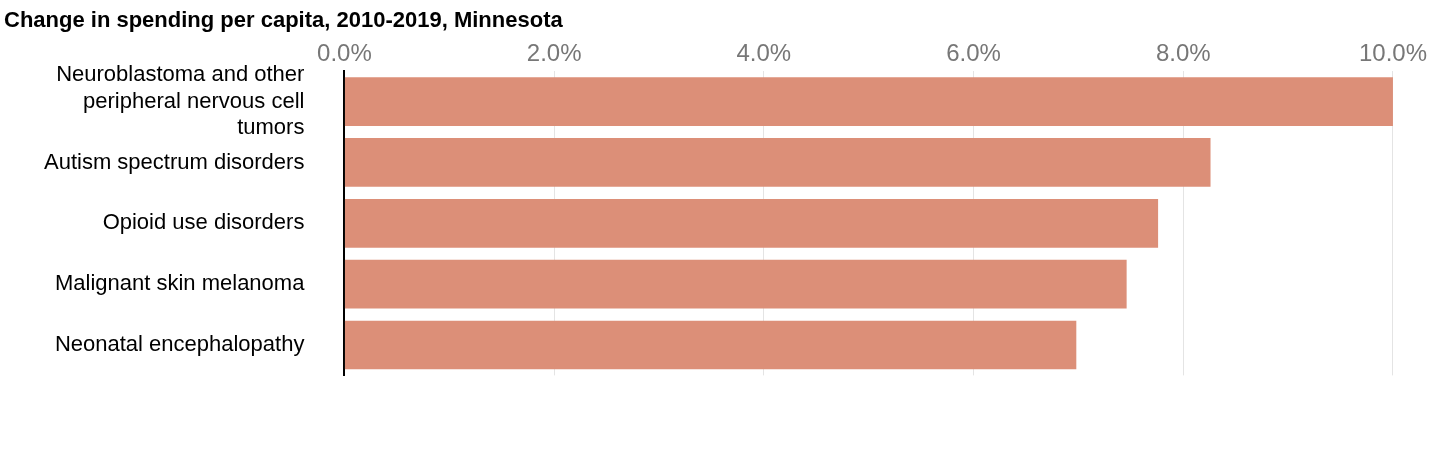 The width and height of the screenshot is (1429, 455). I want to click on x-tick-label: 2.0%, so click(554, 53).